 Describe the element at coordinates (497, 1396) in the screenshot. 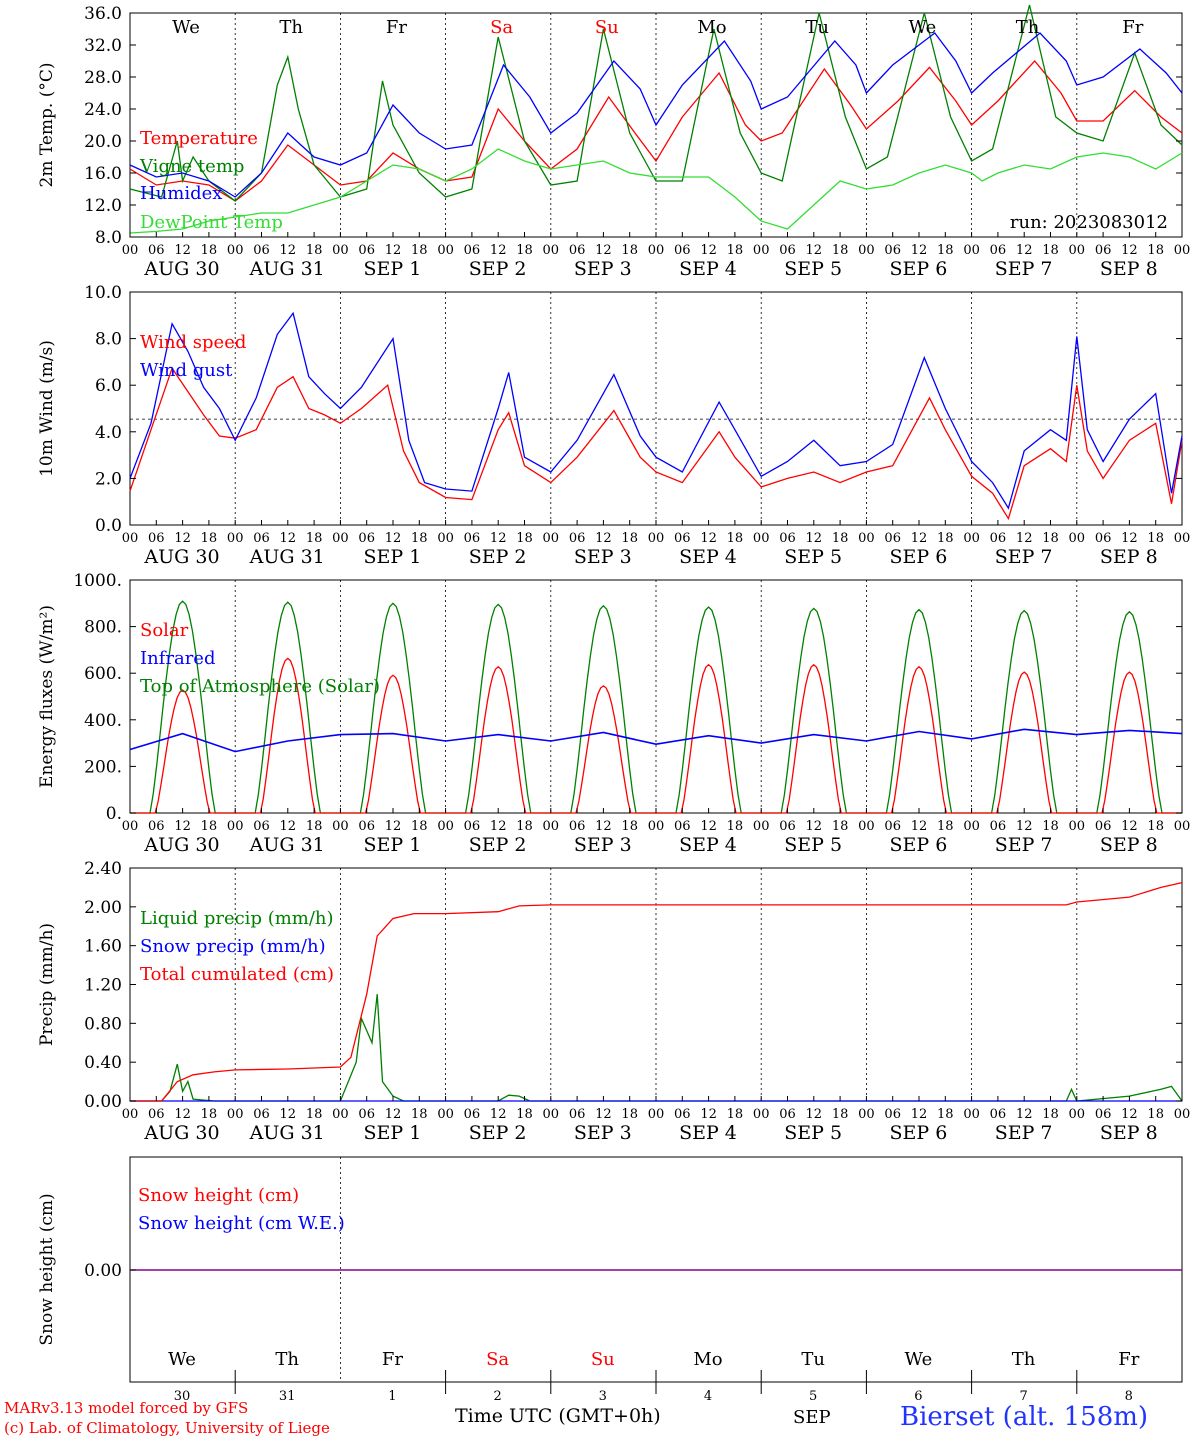

I see `day-number-label: 2` at that location.